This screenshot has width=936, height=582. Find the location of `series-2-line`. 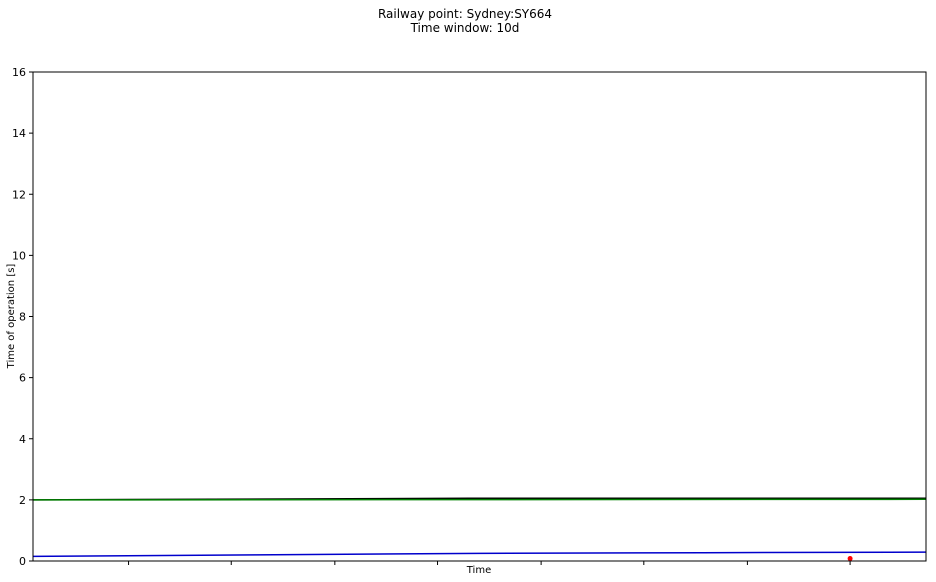

series-2-line is located at coordinates (479, 554).